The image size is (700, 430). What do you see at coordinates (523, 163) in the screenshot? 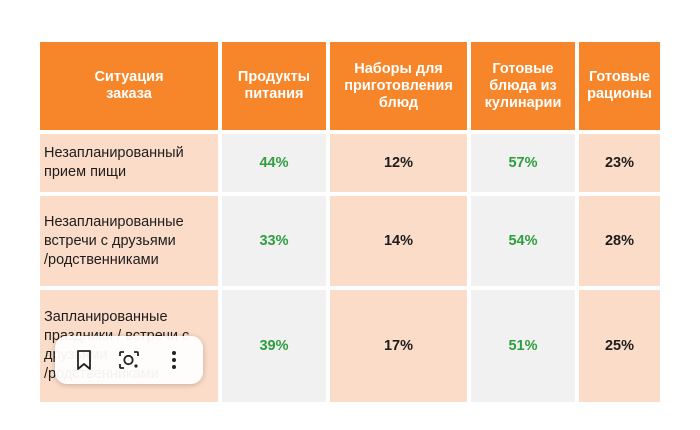
I see `table-cell: 57%` at bounding box center [523, 163].